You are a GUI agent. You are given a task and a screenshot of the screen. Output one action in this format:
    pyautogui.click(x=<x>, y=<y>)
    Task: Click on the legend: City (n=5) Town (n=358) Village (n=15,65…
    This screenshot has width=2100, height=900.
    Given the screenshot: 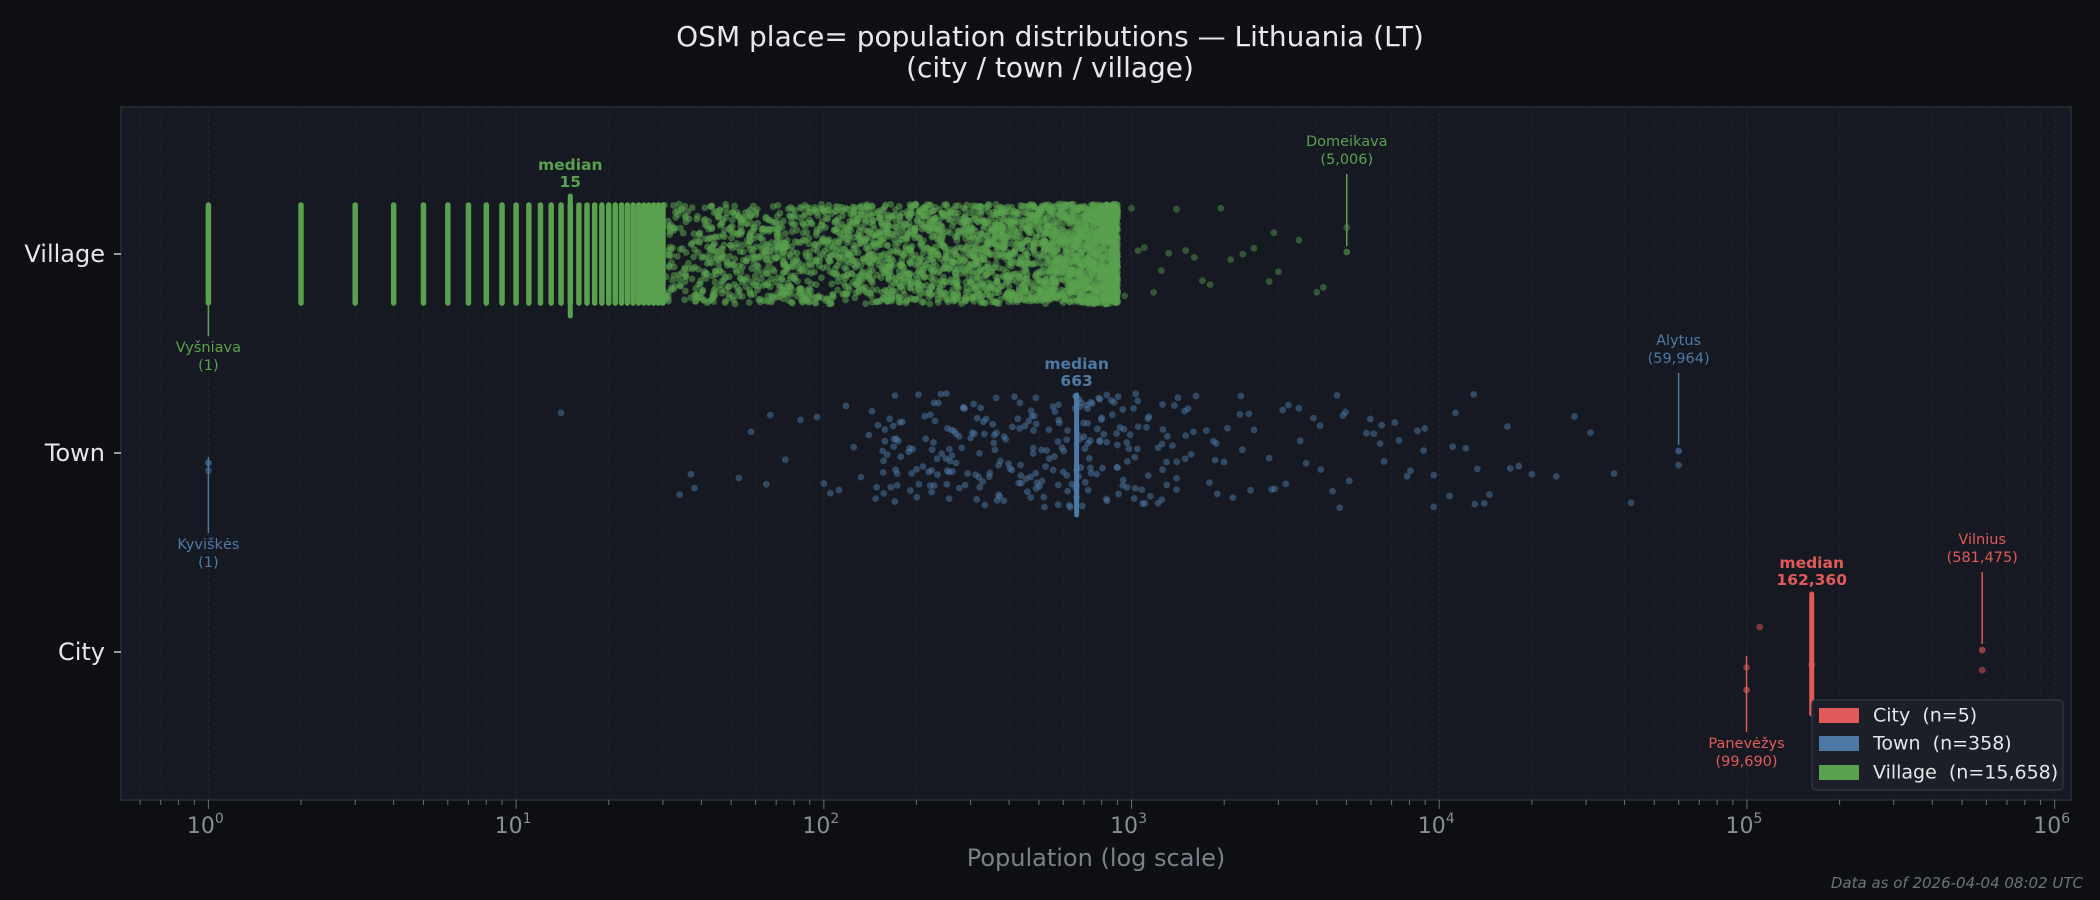 What is the action you would take?
    pyautogui.click(x=1937, y=745)
    